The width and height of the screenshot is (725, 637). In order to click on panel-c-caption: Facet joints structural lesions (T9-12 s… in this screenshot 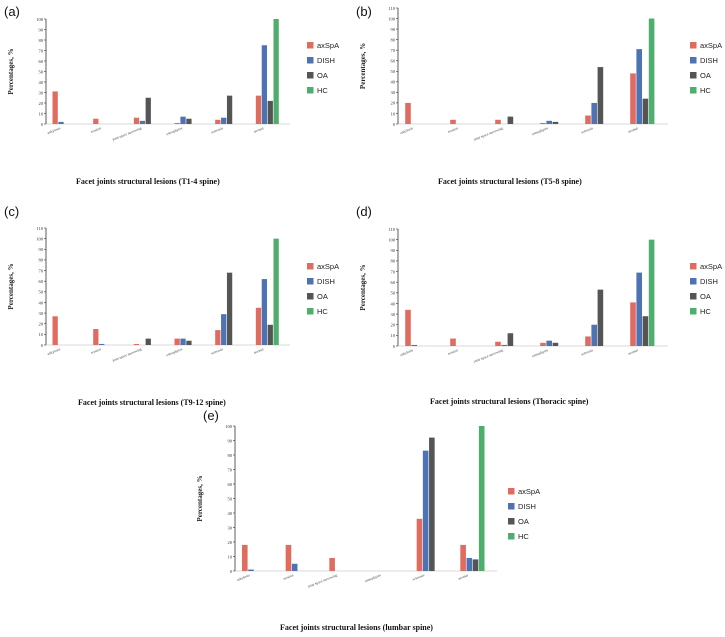, I will do `click(152, 402)`.